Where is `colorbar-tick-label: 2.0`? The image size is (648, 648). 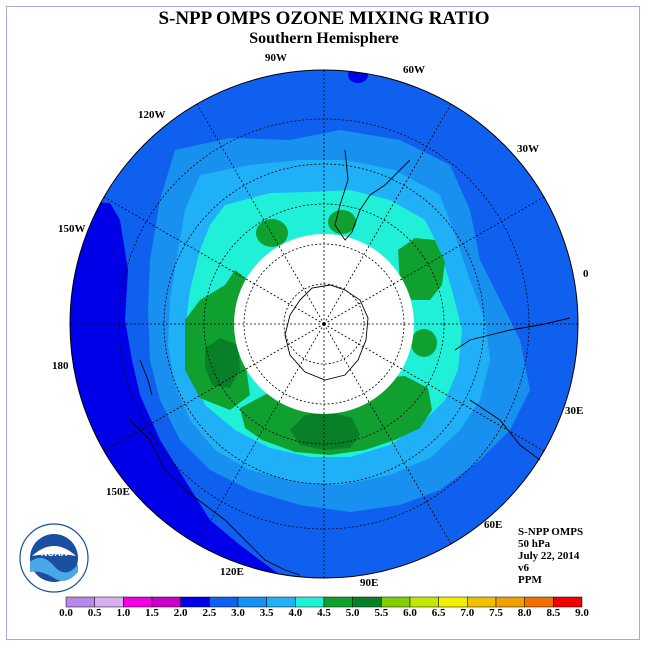 colorbar-tick-label: 2.0 is located at coordinates (180, 613).